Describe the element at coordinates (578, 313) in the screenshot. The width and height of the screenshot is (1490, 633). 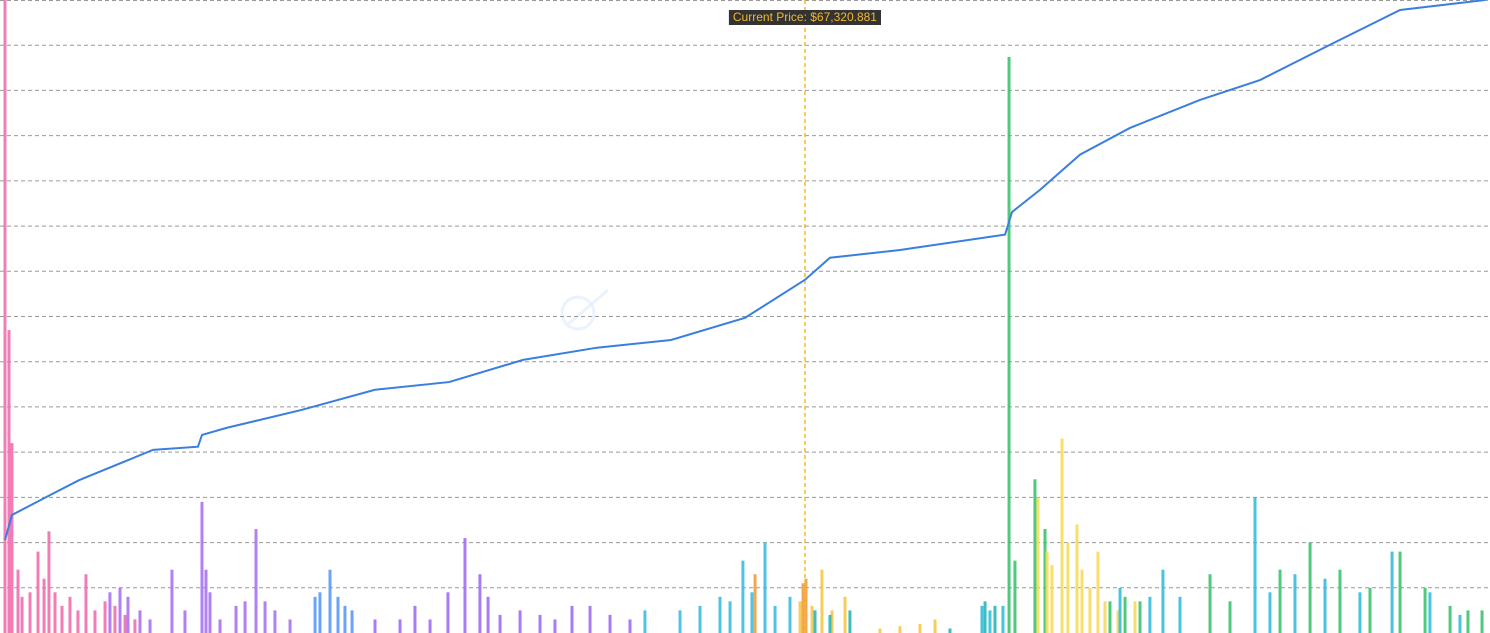
I see `watermark-logo` at that location.